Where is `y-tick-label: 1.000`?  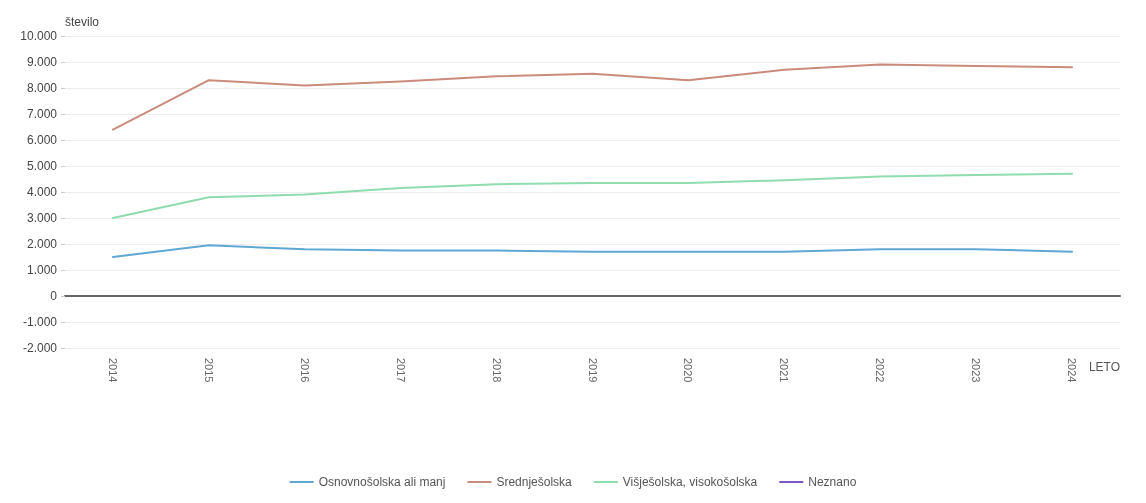
y-tick-label: 1.000 is located at coordinates (42, 270).